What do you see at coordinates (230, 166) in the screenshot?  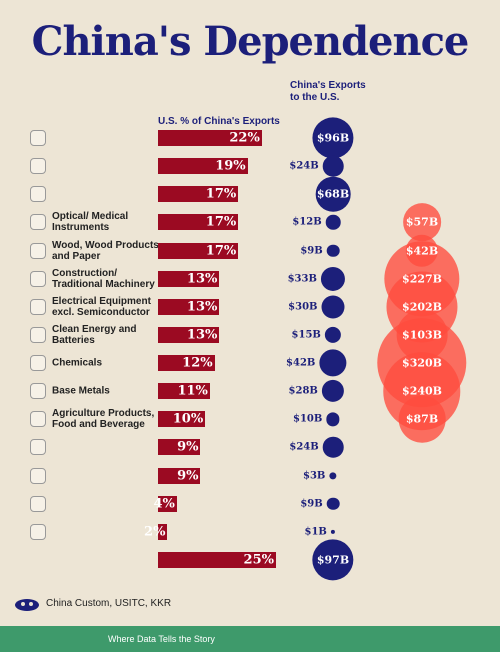 I see `bar-label: 19%` at bounding box center [230, 166].